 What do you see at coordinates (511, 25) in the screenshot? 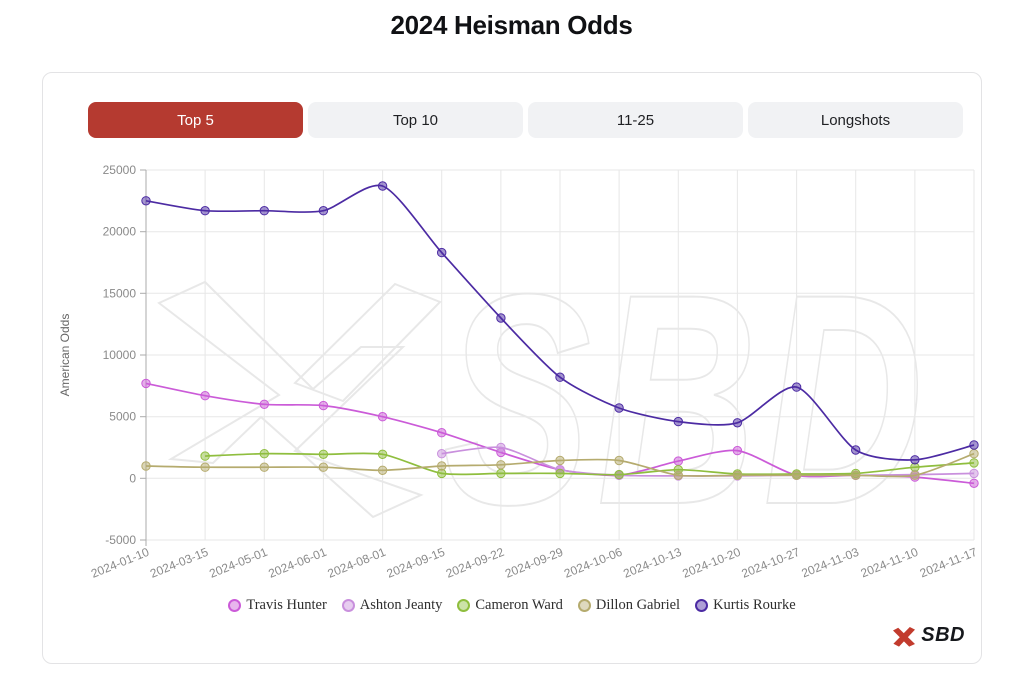
I see `page-title: 2024 Heisman Odds` at bounding box center [511, 25].